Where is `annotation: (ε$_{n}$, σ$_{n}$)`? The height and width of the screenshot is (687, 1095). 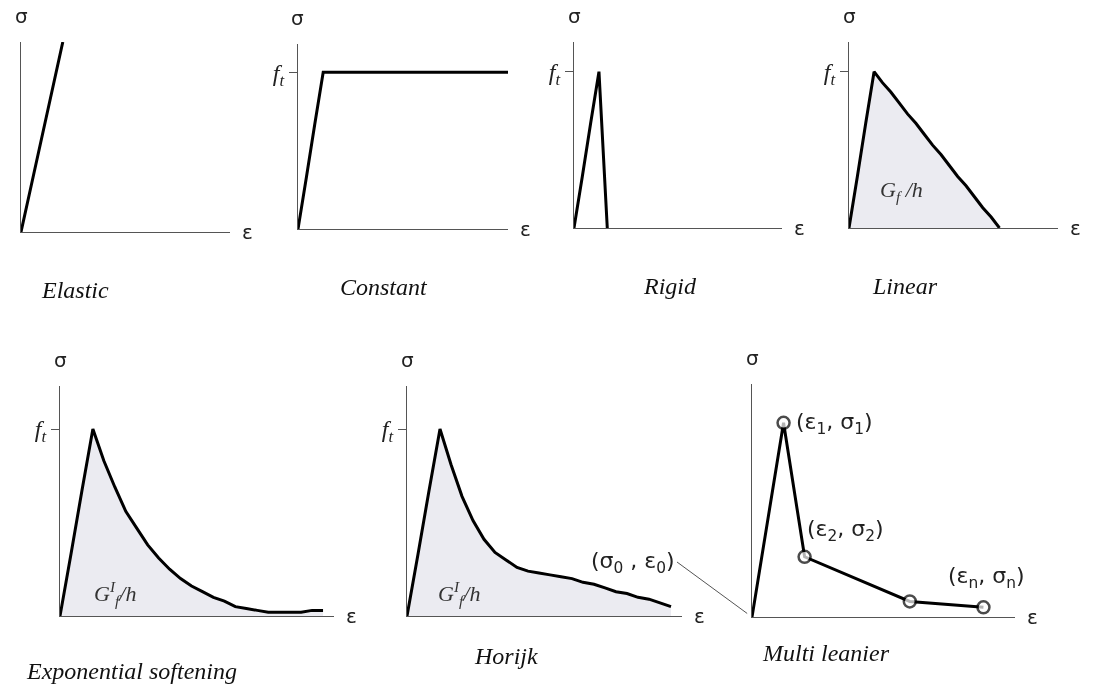 annotation: (ε$_{n}$, σ$_{n}$) is located at coordinates (986, 577).